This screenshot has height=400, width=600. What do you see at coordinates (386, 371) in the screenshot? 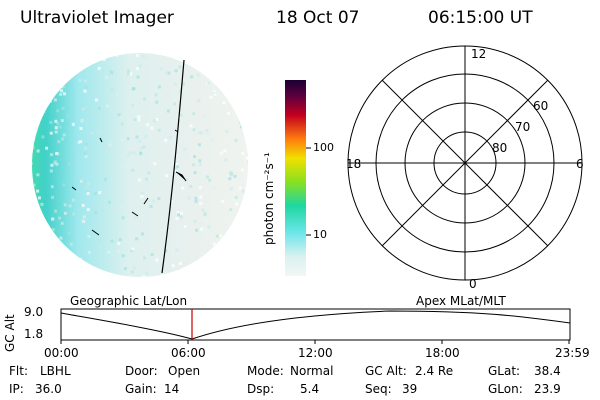
I see `info-gcalt-label: GC Alt:` at bounding box center [386, 371].